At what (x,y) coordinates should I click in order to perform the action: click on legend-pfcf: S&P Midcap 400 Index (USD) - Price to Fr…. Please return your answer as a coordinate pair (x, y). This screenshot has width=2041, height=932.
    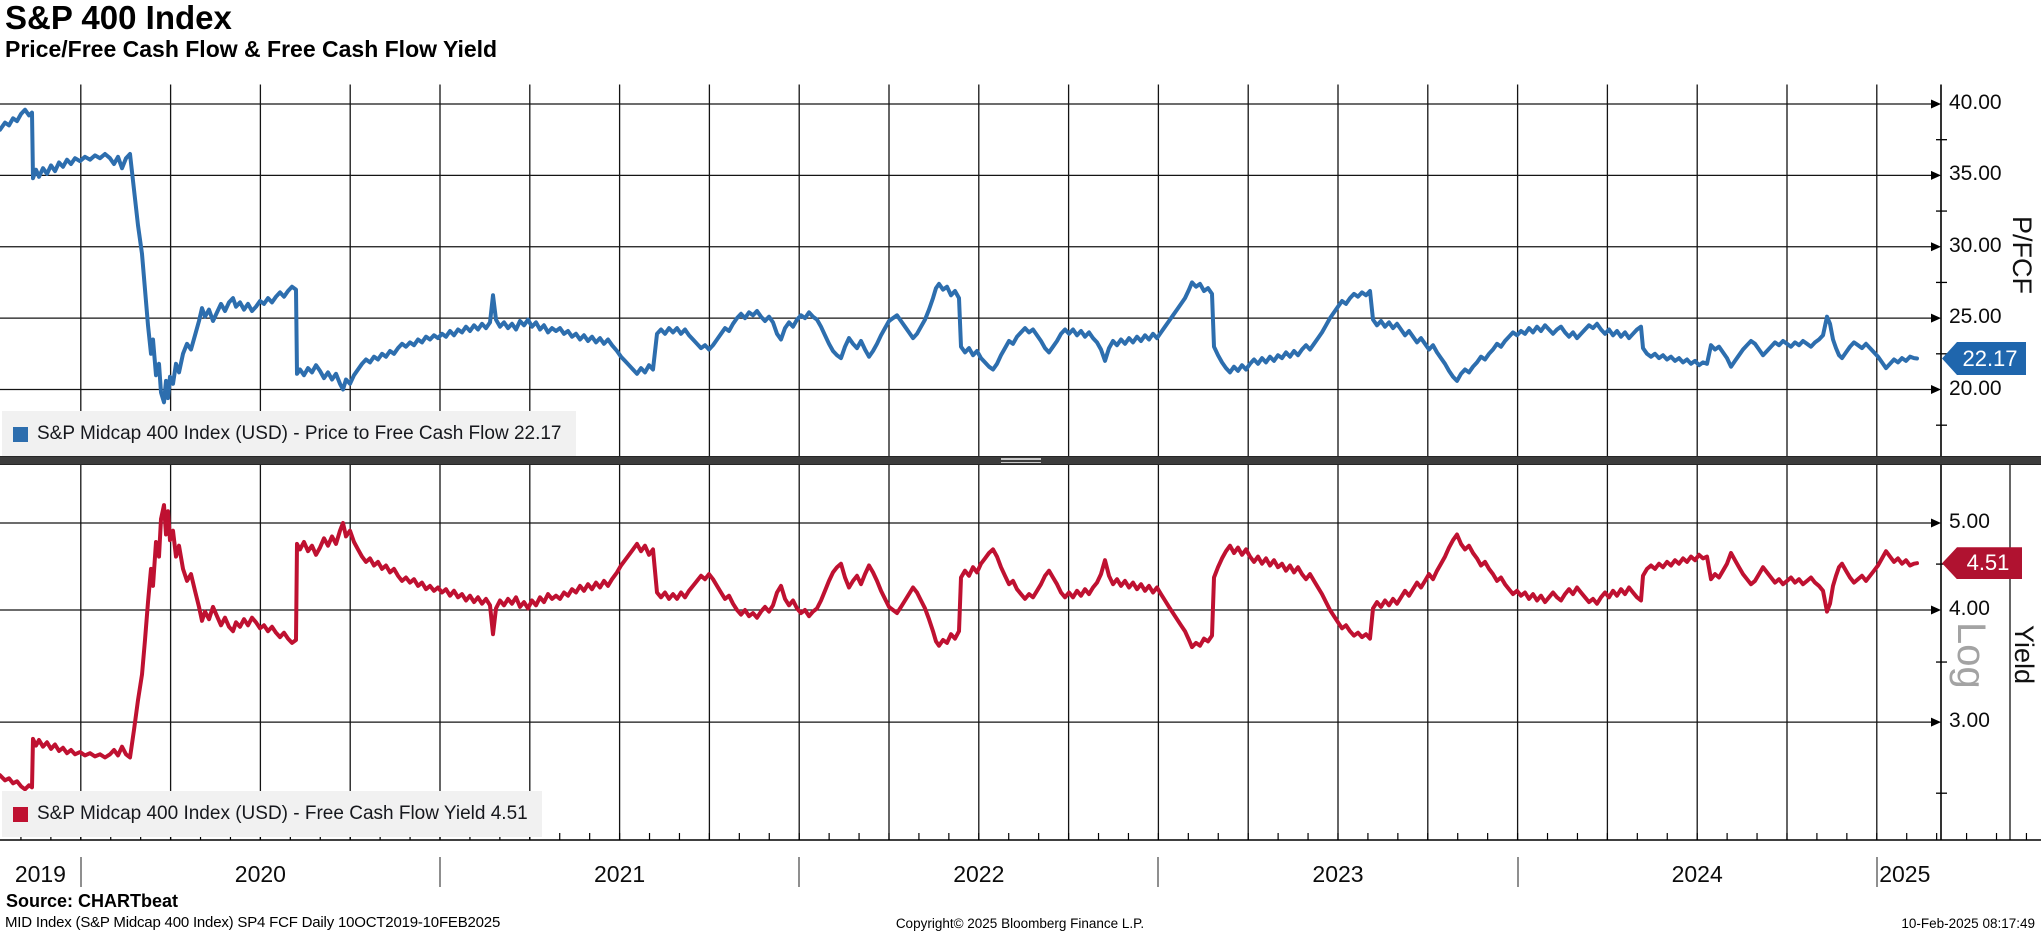
    Looking at the image, I should click on (289, 434).